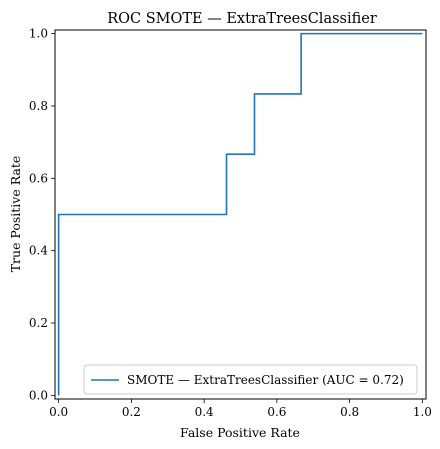  I want to click on legend-box, so click(250, 379).